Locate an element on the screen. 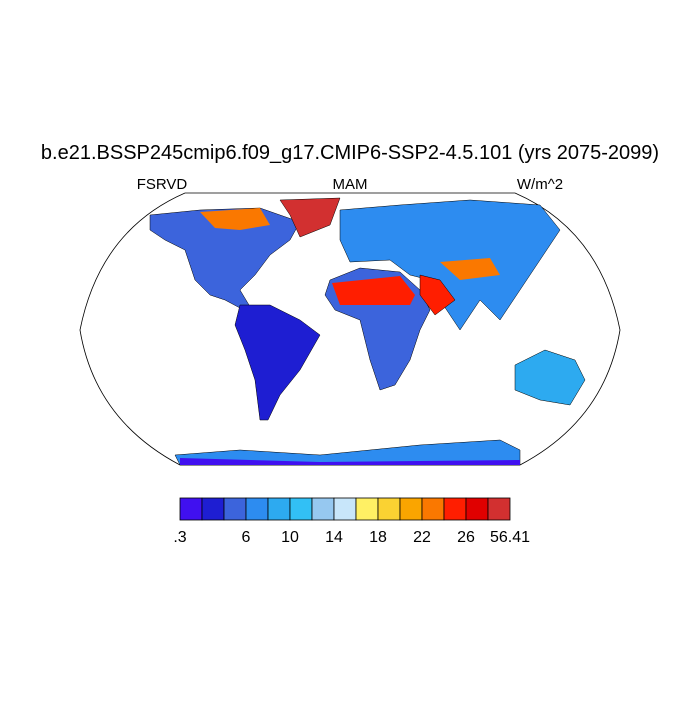  colorbar-label: 56.41 is located at coordinates (510, 537).